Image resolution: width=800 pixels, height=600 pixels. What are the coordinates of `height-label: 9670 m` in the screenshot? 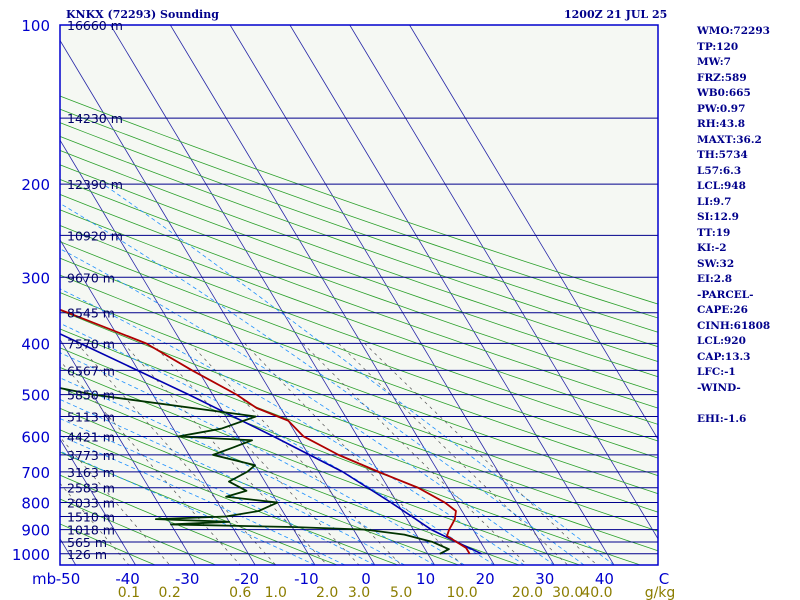 It's located at (91, 277).